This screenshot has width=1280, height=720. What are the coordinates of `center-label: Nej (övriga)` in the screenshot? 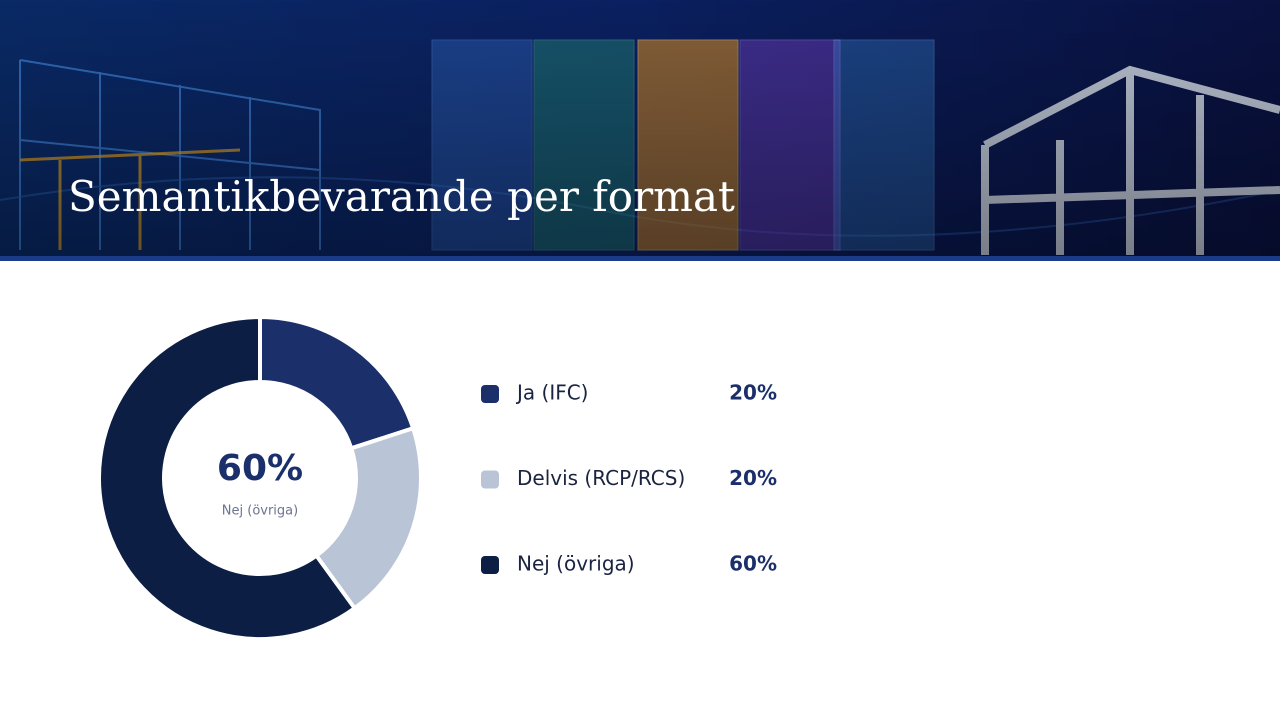 It's located at (260, 511).